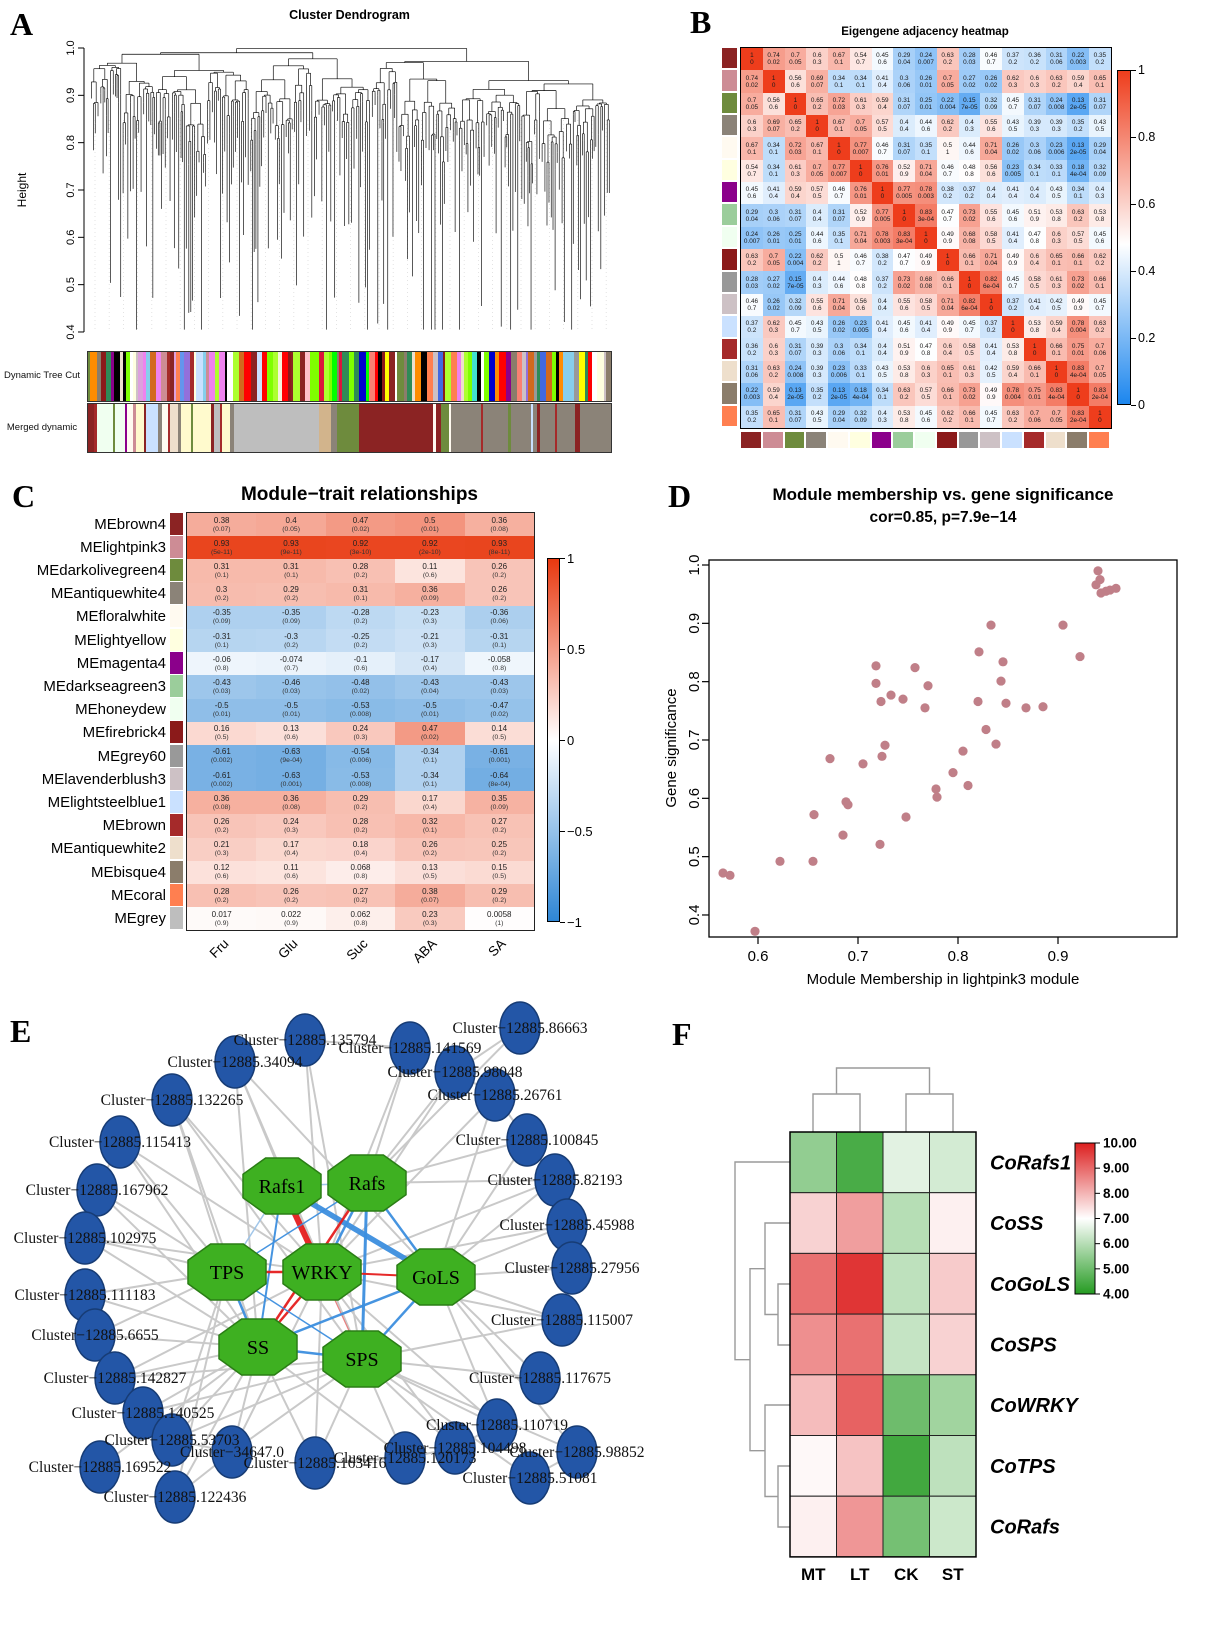 This screenshot has width=1228, height=1626. Describe the element at coordinates (1056, 171) in the screenshot. I see `adjacency-cell: 0.33 0.1` at that location.